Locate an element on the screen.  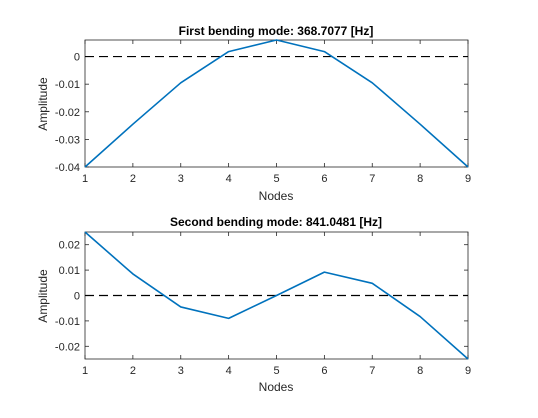
chart-title: Second bending mode: 841.0481 [Hz] is located at coordinates (276, 222).